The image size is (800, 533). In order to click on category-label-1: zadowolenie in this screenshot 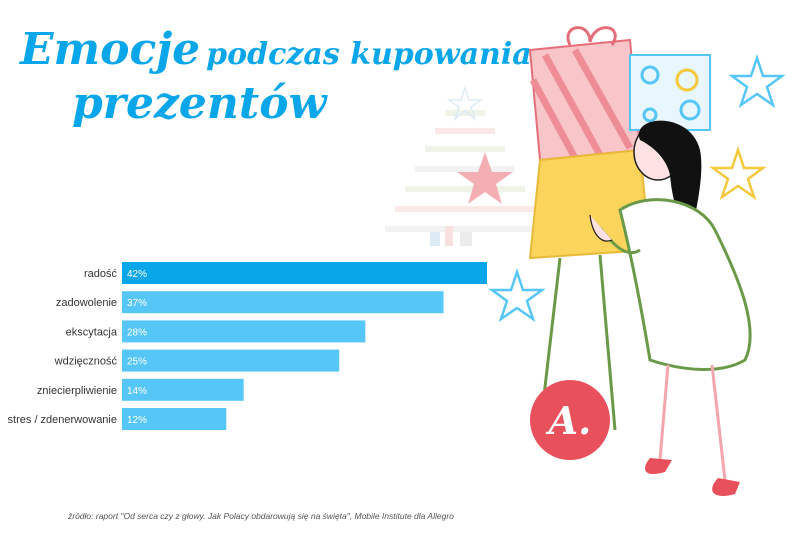, I will do `click(86, 303)`.